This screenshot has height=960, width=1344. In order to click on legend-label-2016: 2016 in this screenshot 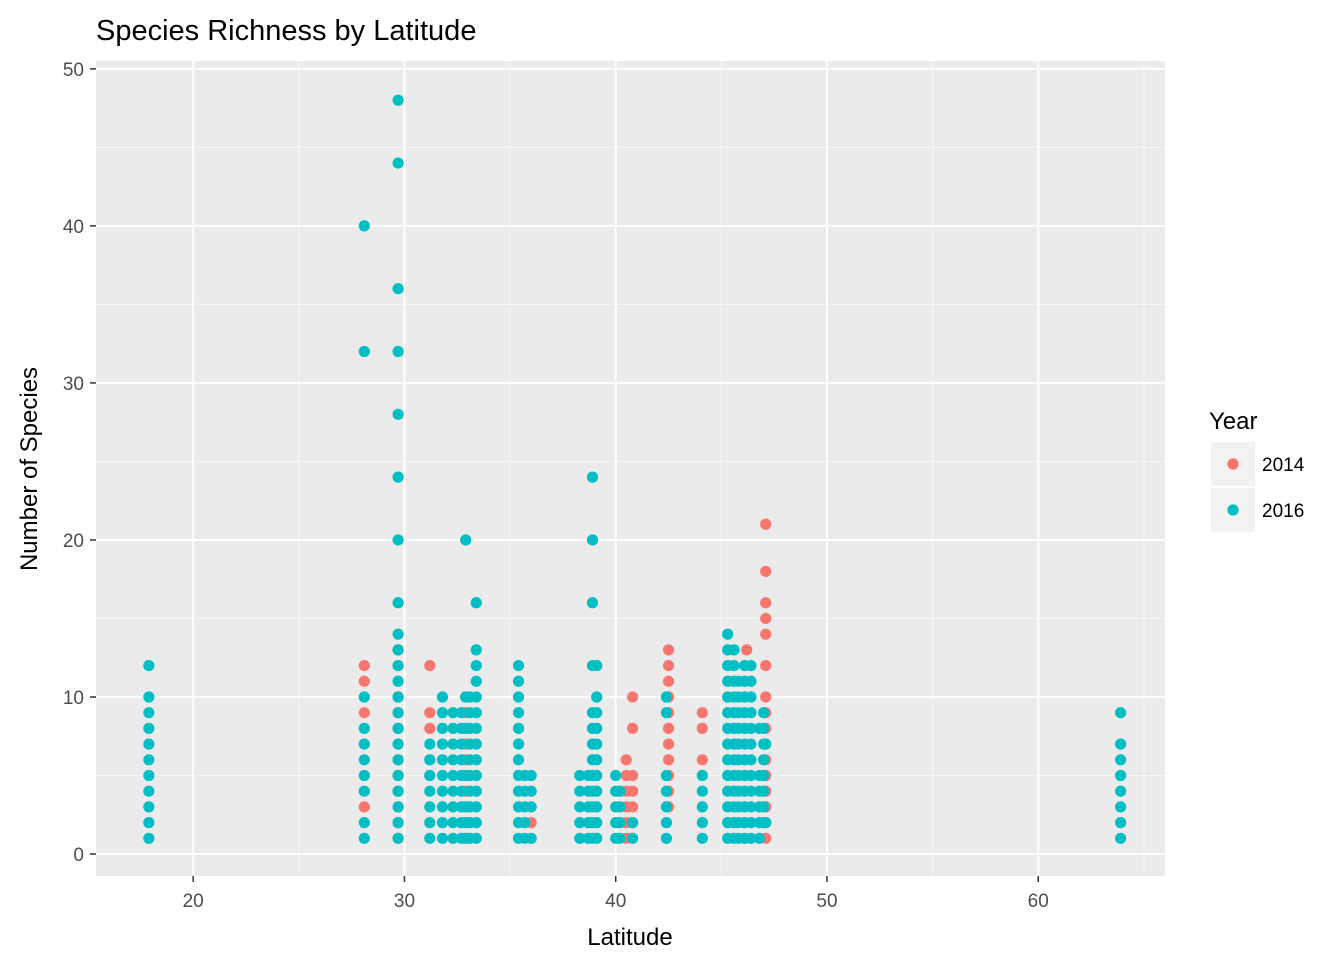, I will do `click(1283, 511)`.